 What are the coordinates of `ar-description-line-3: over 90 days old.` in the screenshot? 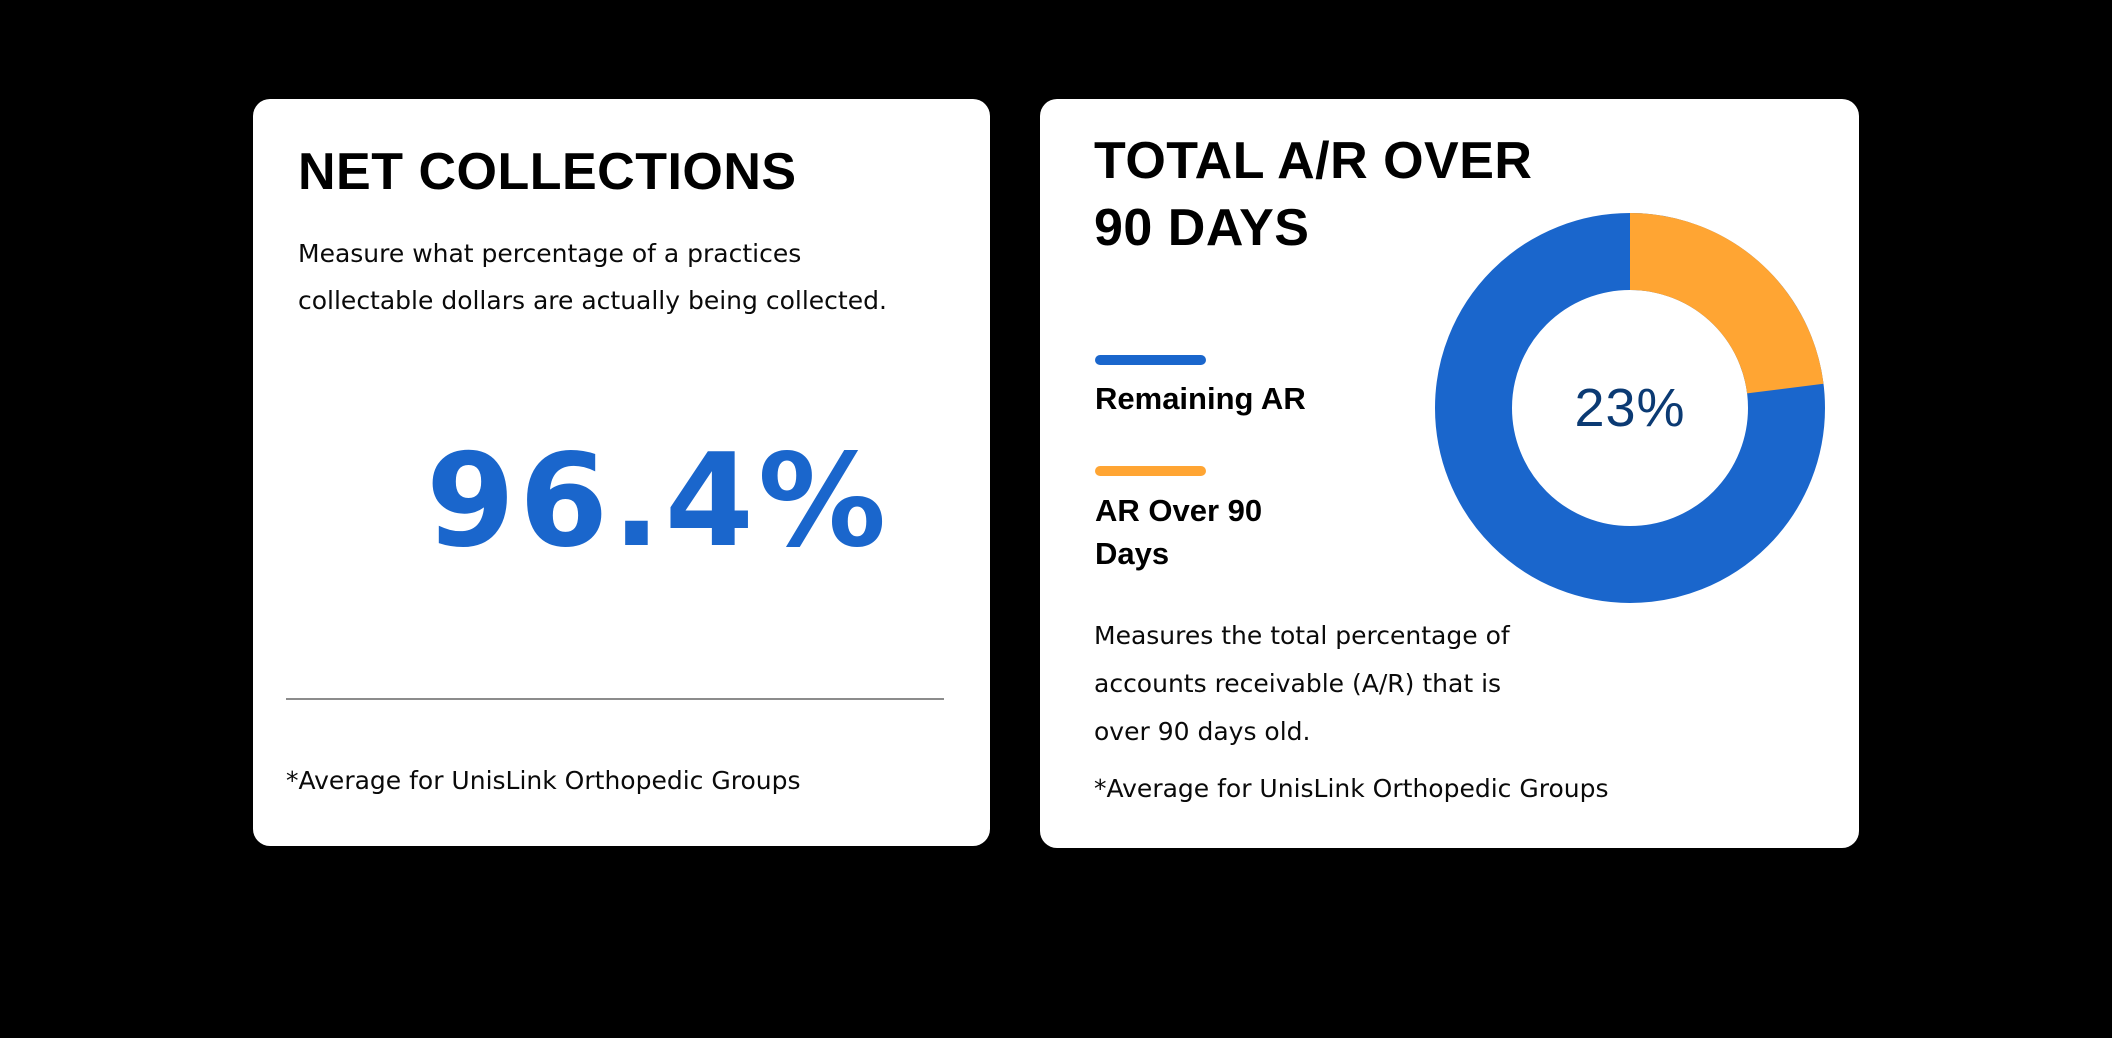 It's located at (1202, 731).